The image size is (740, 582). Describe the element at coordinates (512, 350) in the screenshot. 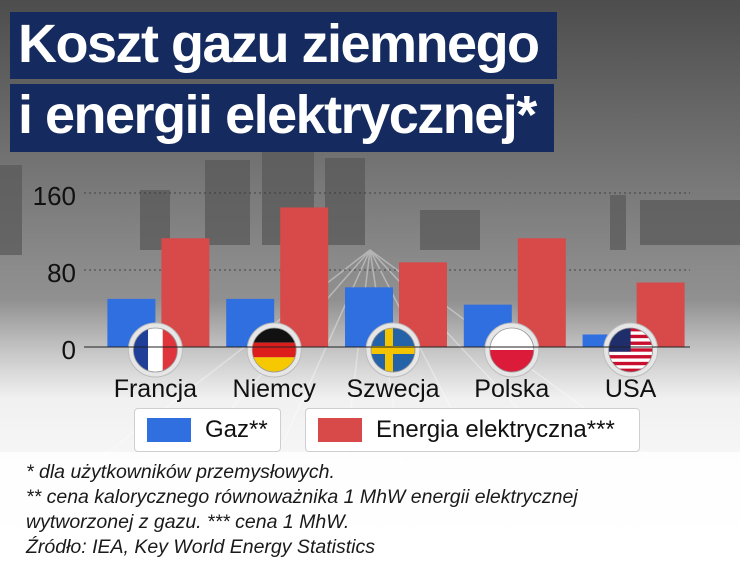

I see `flag-poland-icon` at that location.